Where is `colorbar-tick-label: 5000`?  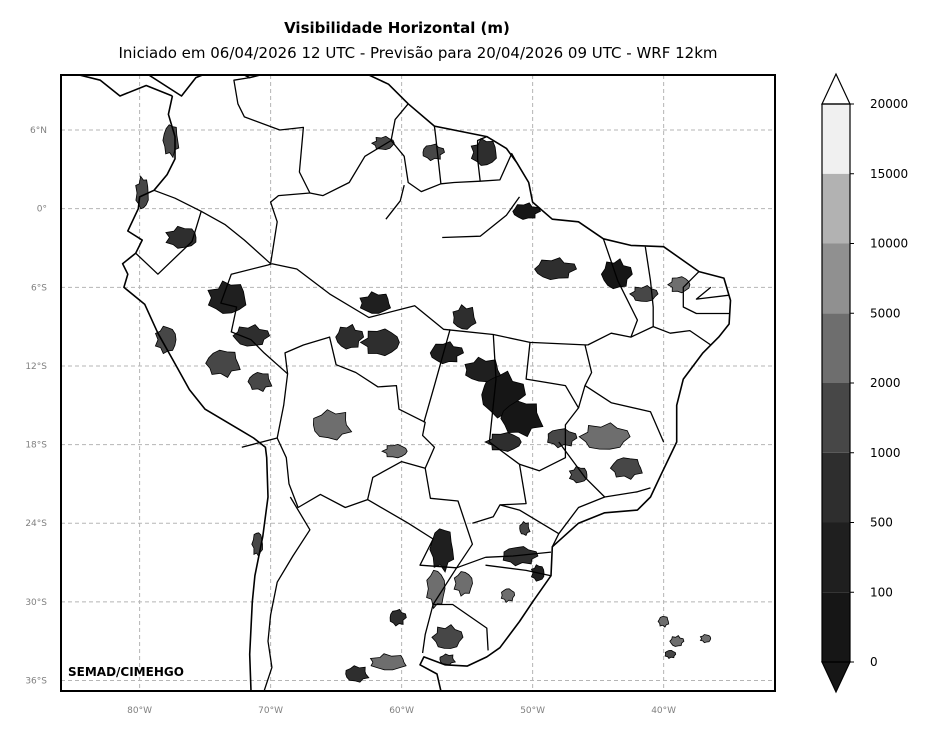
colorbar-tick-label: 5000 is located at coordinates (885, 313).